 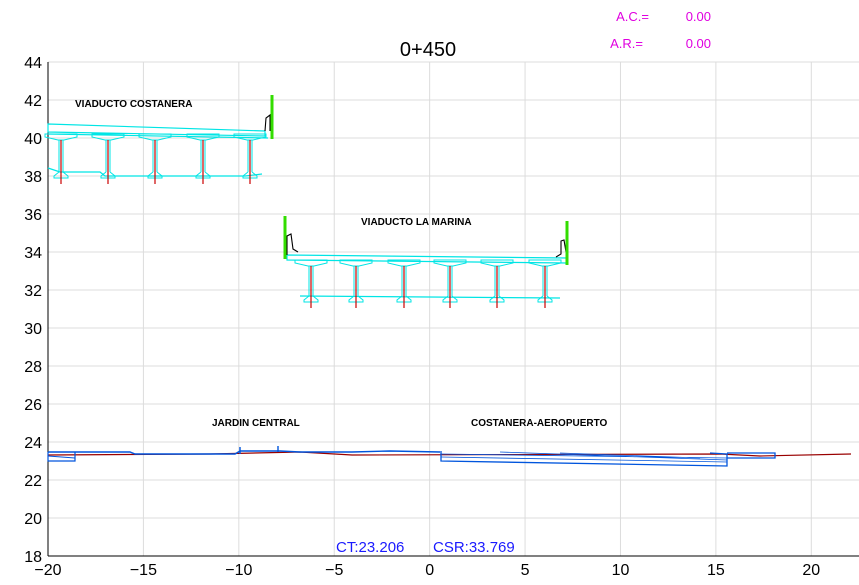 I want to click on x-tick-label: −15, so click(x=143, y=570).